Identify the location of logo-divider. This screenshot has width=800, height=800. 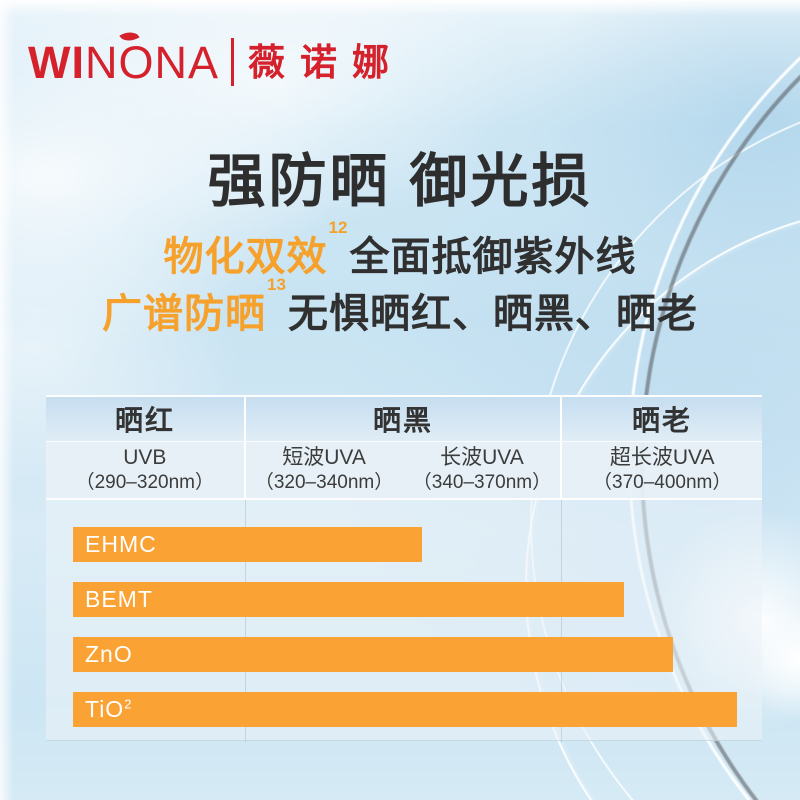
(233, 62).